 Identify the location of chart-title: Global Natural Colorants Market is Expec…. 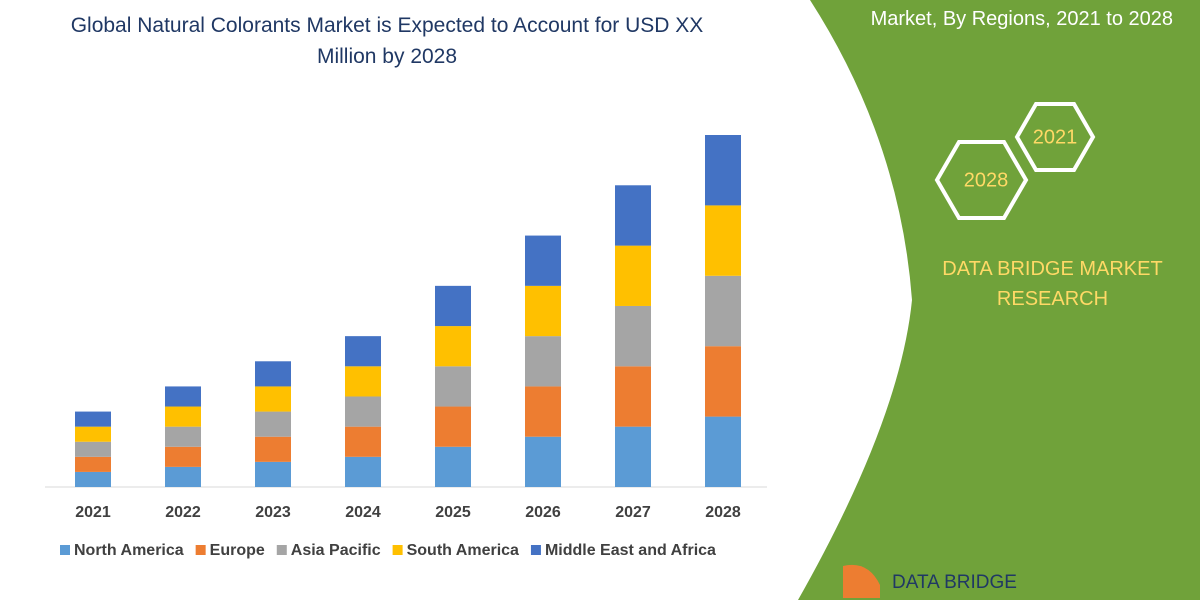
(387, 41).